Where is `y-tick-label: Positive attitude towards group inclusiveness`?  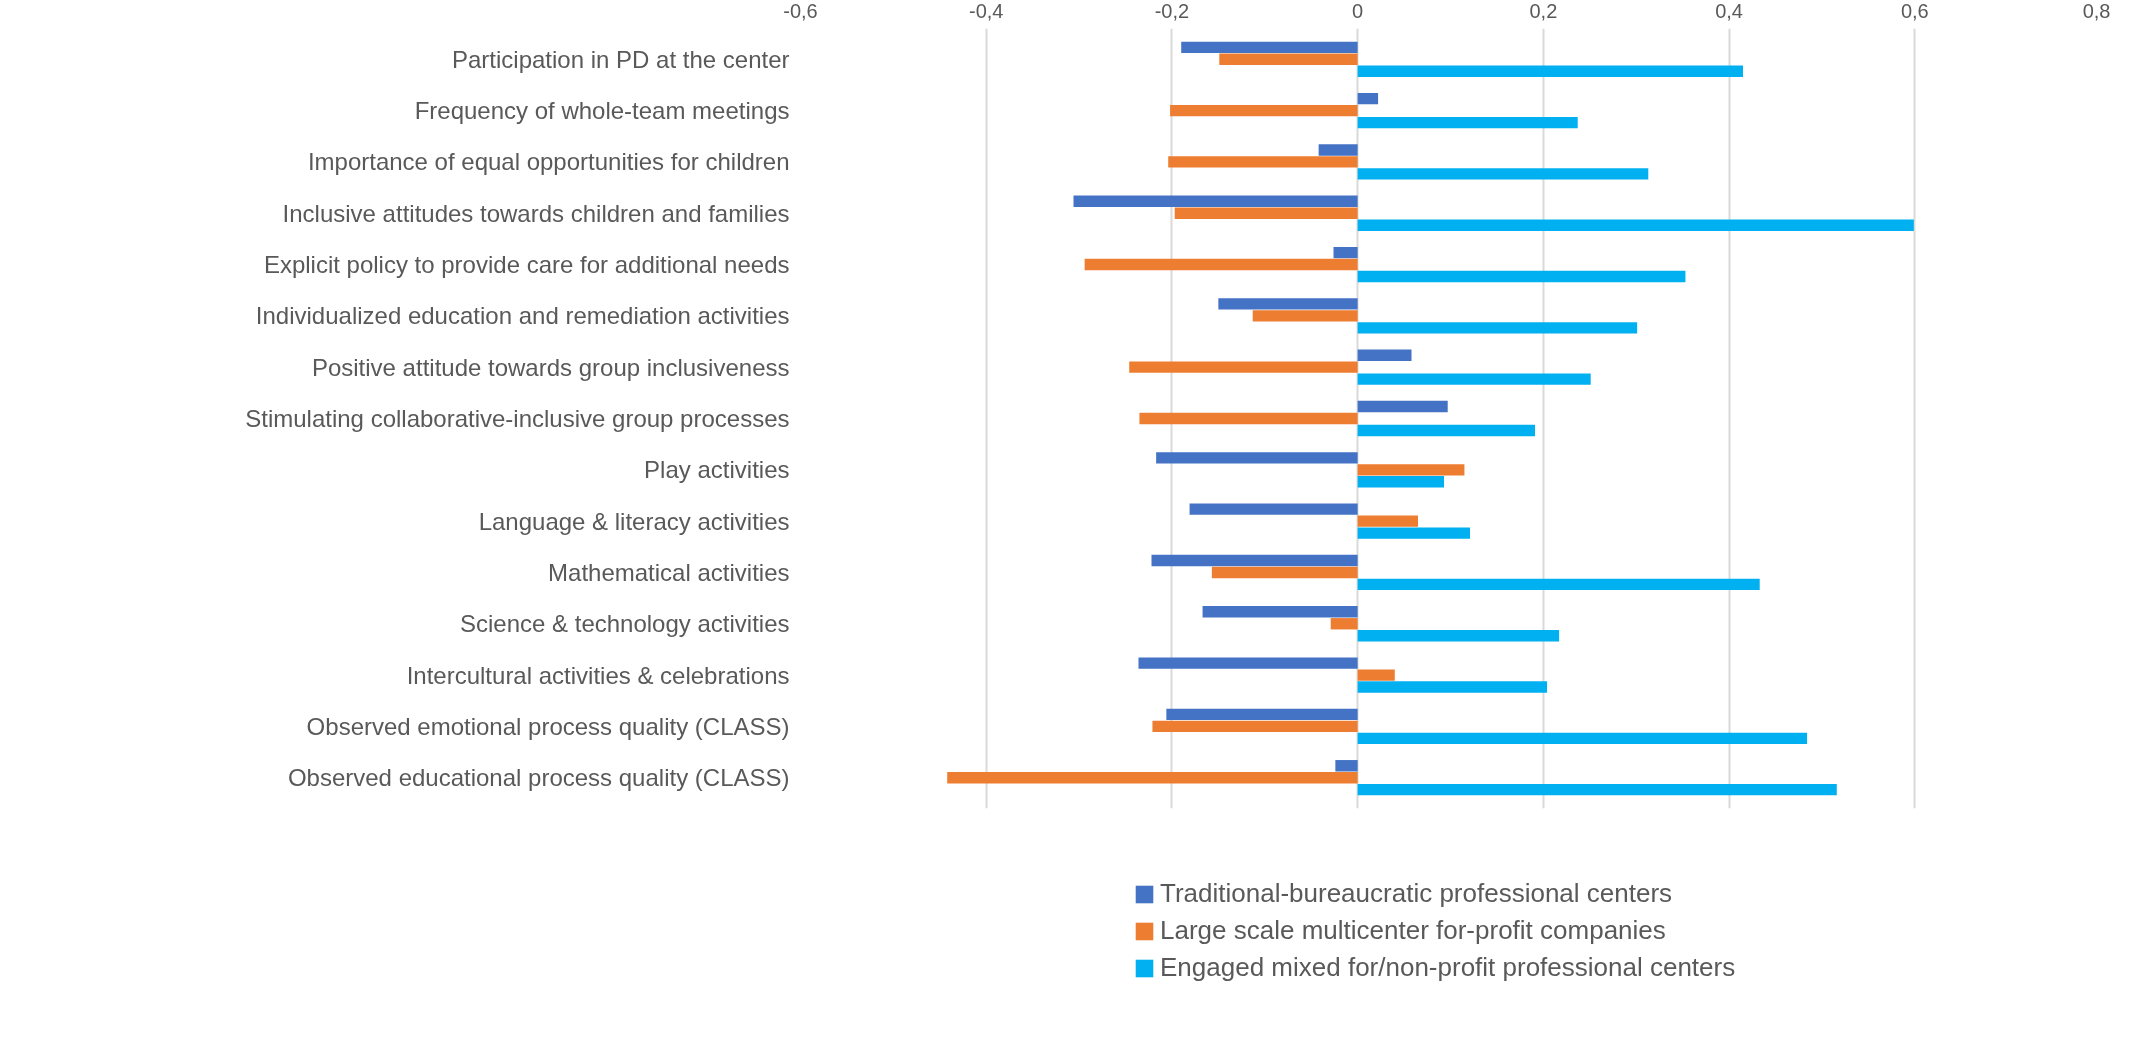
y-tick-label: Positive attitude towards group inclusiveness is located at coordinates (550, 367).